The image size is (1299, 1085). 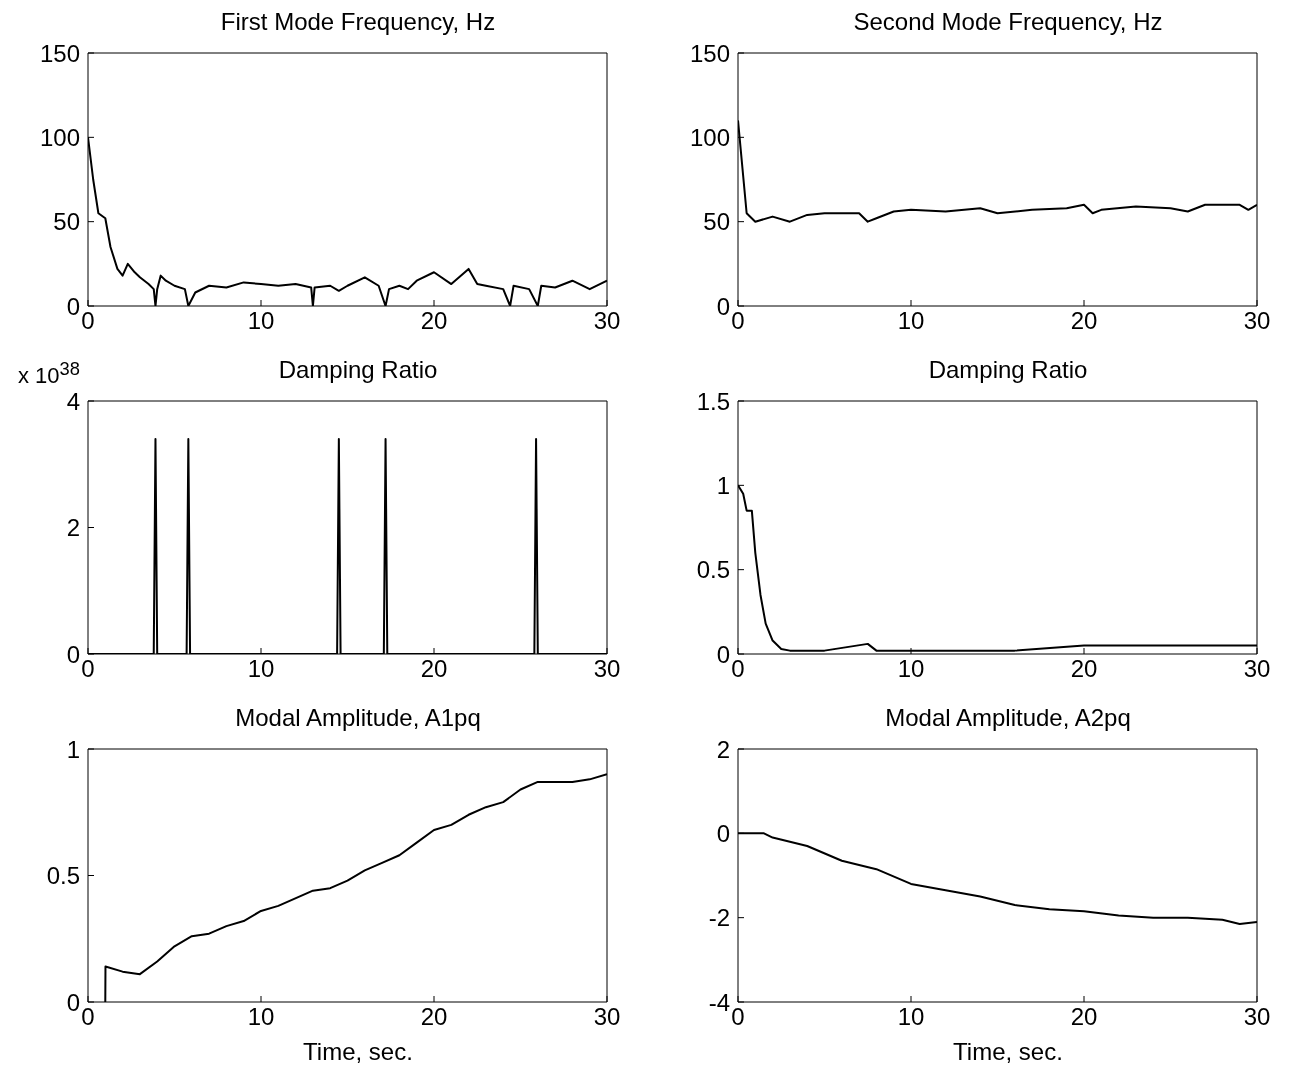 I want to click on y-tick-label: 4, so click(x=73, y=401).